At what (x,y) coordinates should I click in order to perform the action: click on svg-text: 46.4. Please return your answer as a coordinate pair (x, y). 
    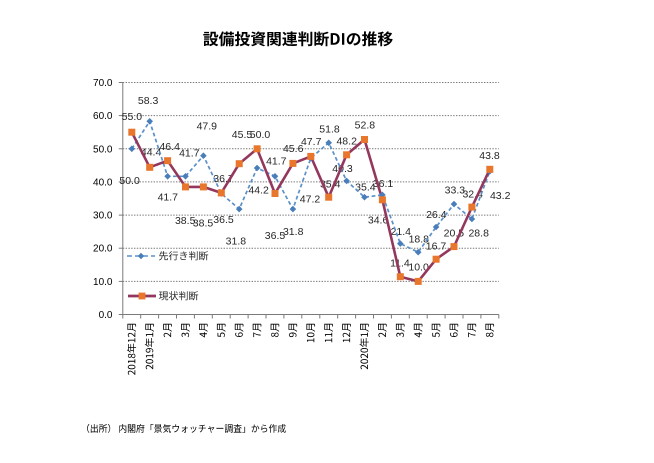
    Looking at the image, I should click on (169, 147).